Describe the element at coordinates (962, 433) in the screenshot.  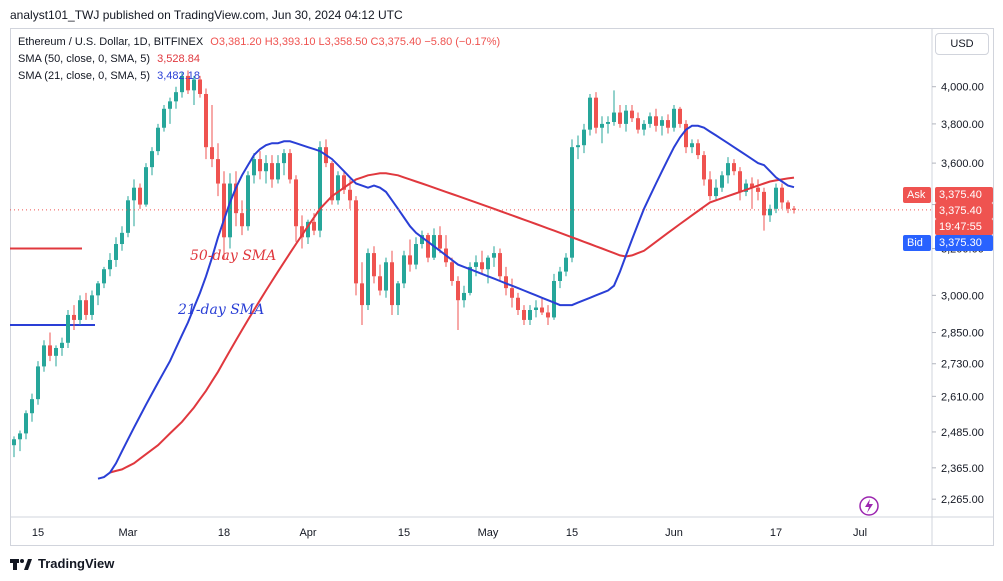
I see `y-tick-label: 2,485.00` at that location.